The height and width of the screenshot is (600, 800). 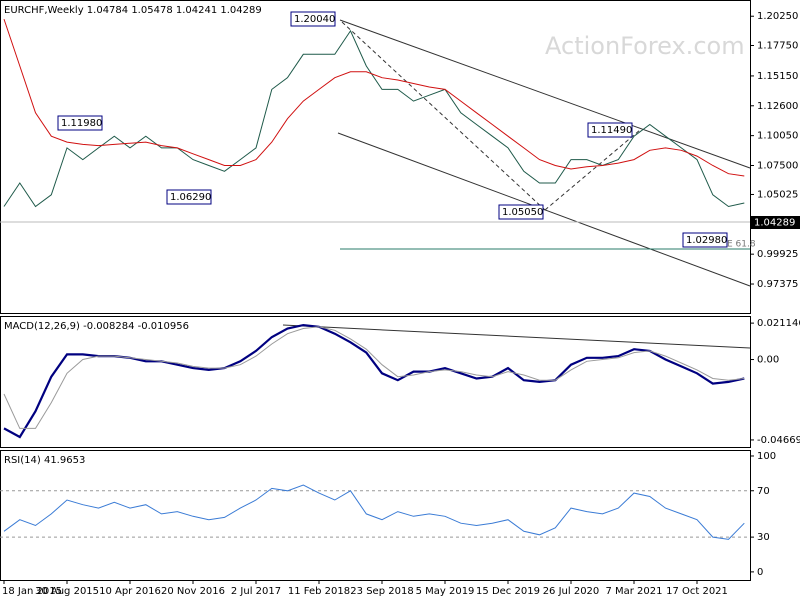 I want to click on x-tick-label: 17 Oct 2021, so click(x=697, y=591).